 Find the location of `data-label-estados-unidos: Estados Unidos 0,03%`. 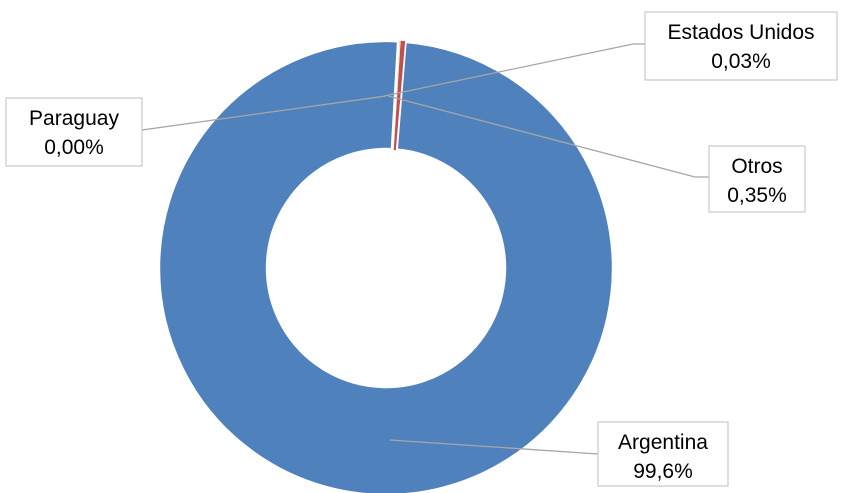

data-label-estados-unidos: Estados Unidos 0,03% is located at coordinates (741, 46).